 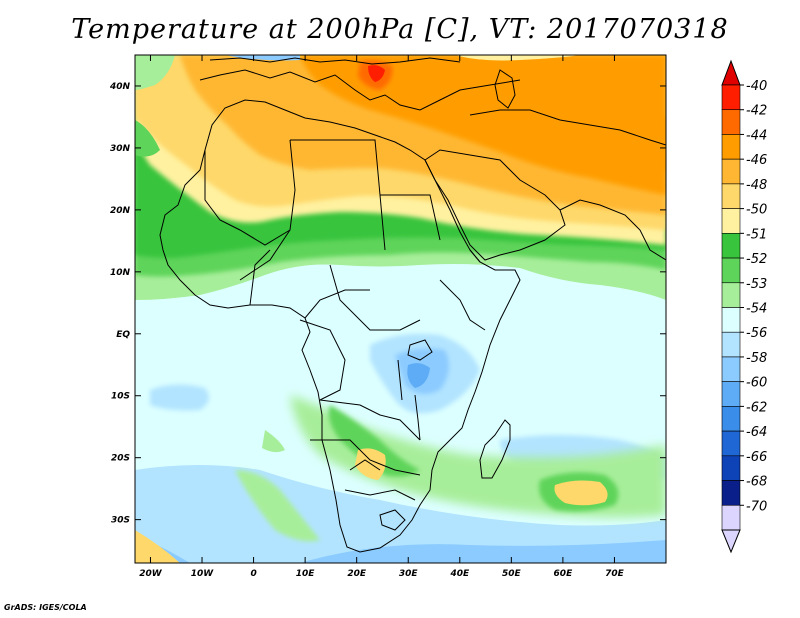 I want to click on lon-tick-label: 10E, so click(x=306, y=574).